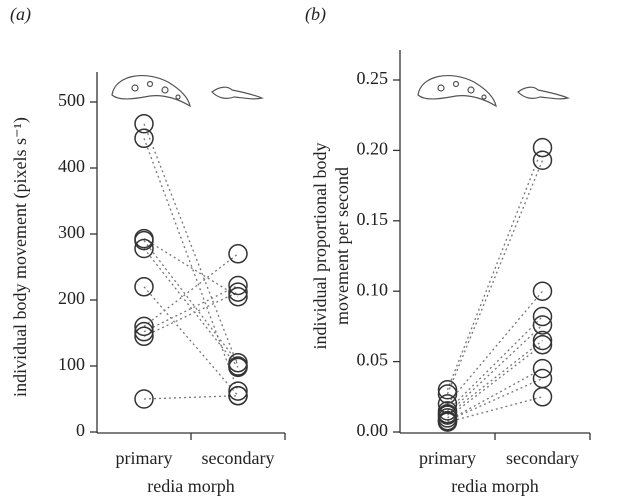  What do you see at coordinates (373, 149) in the screenshot?
I see `y-tick-label: 0.20` at bounding box center [373, 149].